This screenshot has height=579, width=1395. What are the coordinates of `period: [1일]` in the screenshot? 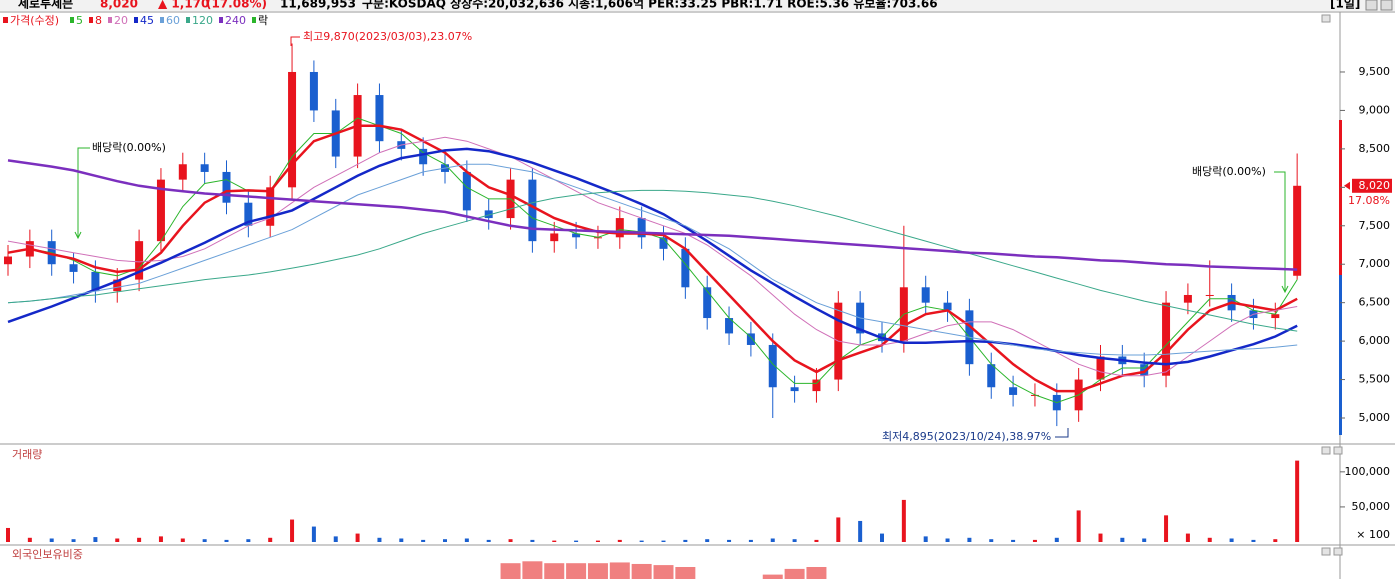 It's located at (1345, 5).